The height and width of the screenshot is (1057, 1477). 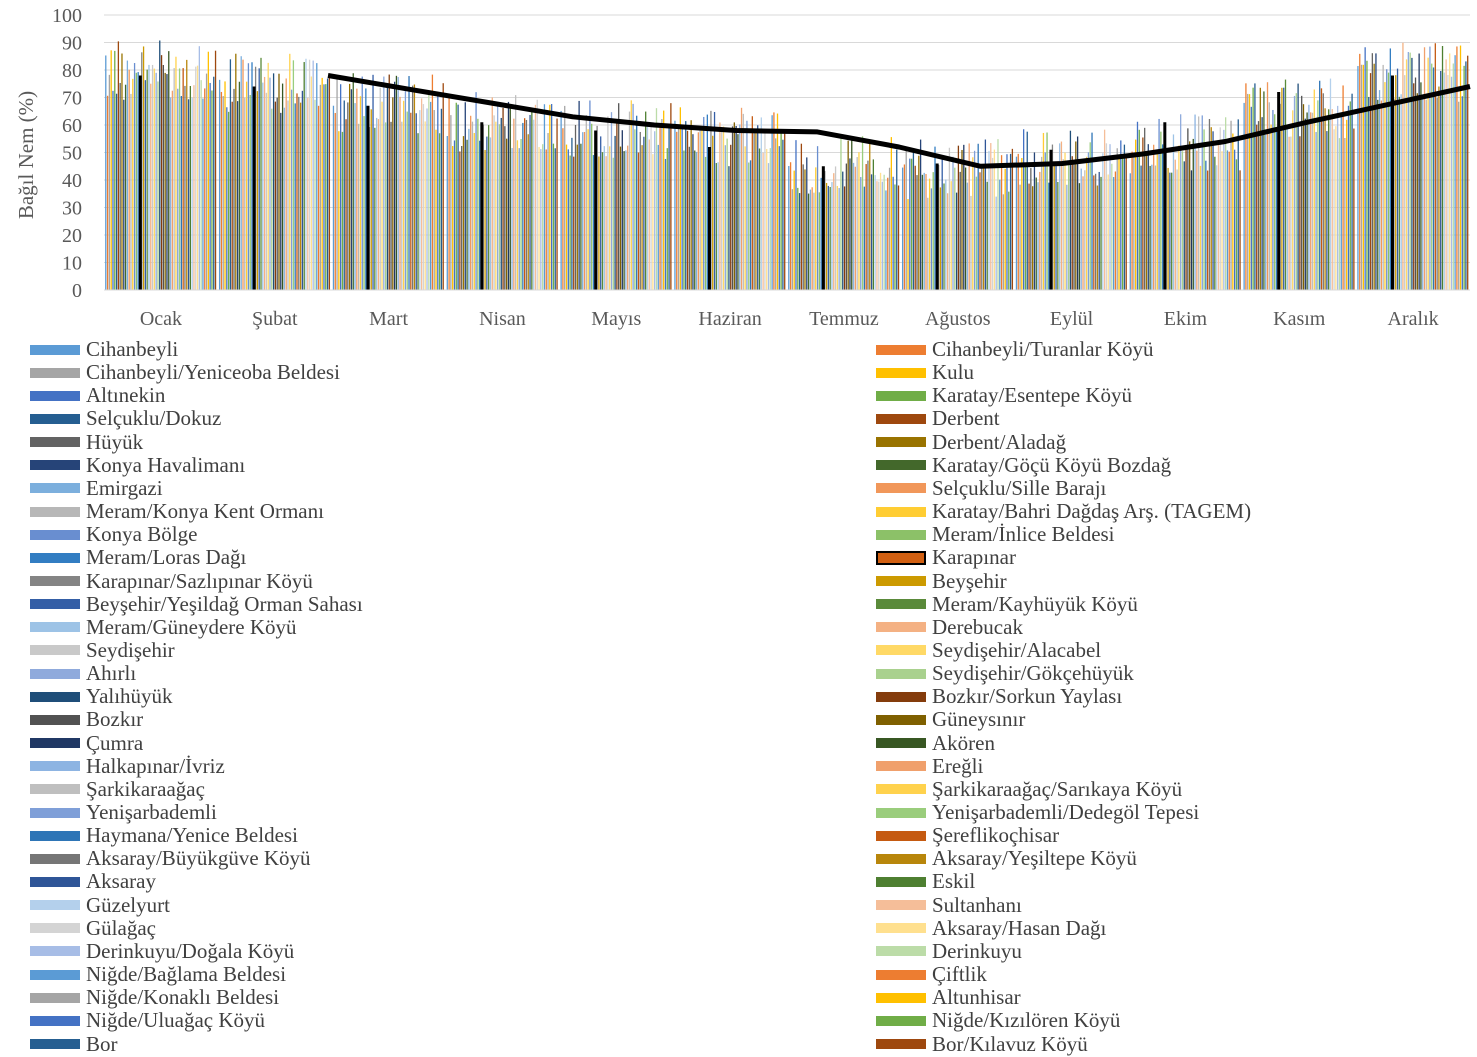 What do you see at coordinates (1066, 812) in the screenshot?
I see `legend-label: Yenişarbademli/Dedegöl Tepesi` at bounding box center [1066, 812].